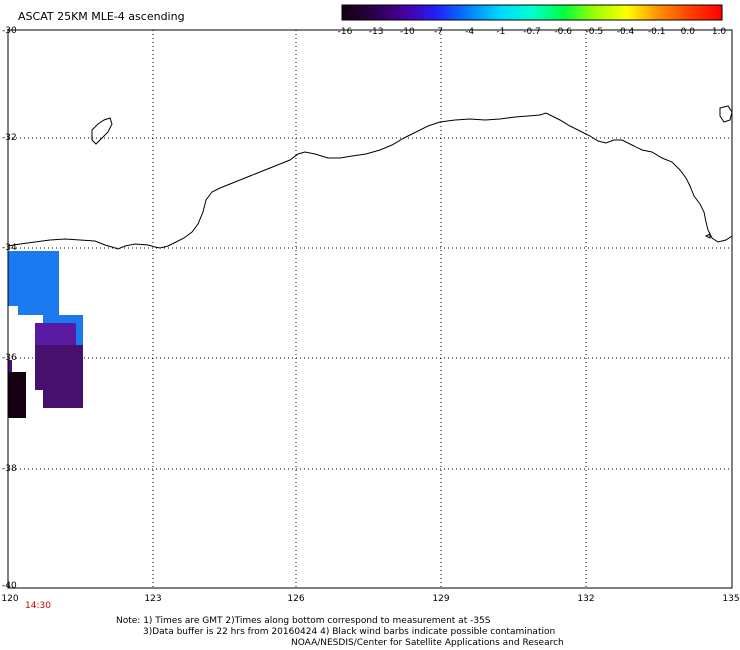  I want to click on lat-label: -36, so click(9, 358).